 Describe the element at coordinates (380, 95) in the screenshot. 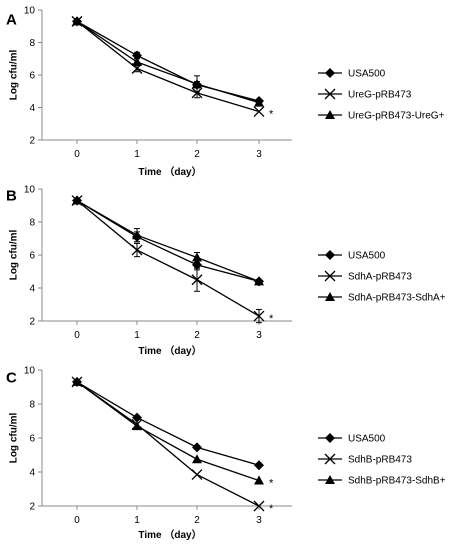

I see `legend-entry: UreG-pRB473` at that location.